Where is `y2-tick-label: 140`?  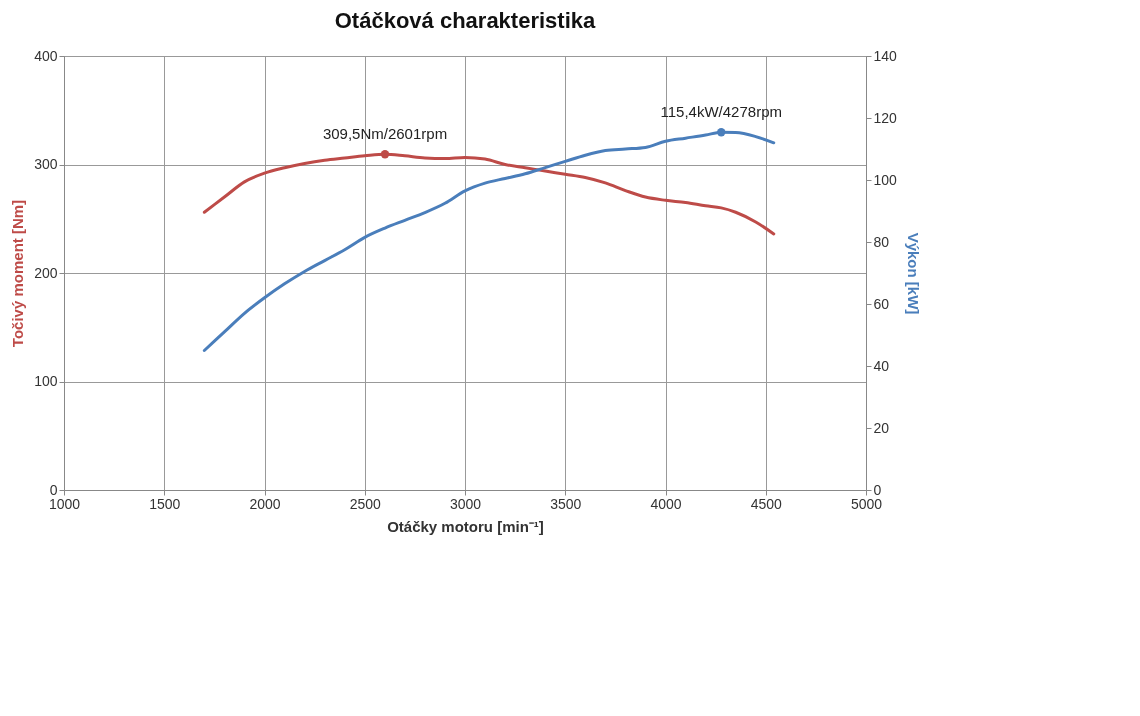
y2-tick-label: 140 is located at coordinates (885, 55).